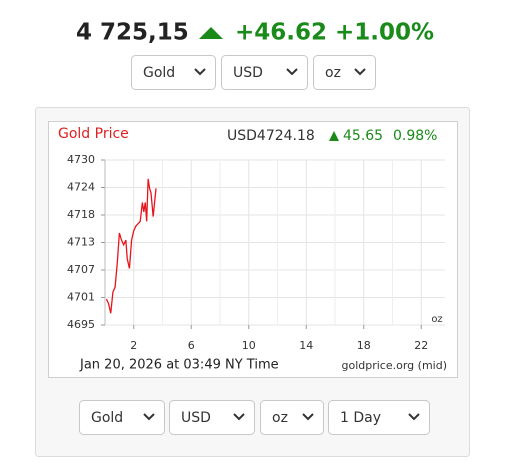 The height and width of the screenshot is (476, 506). Describe the element at coordinates (436, 319) in the screenshot. I see `unit: oz` at that location.